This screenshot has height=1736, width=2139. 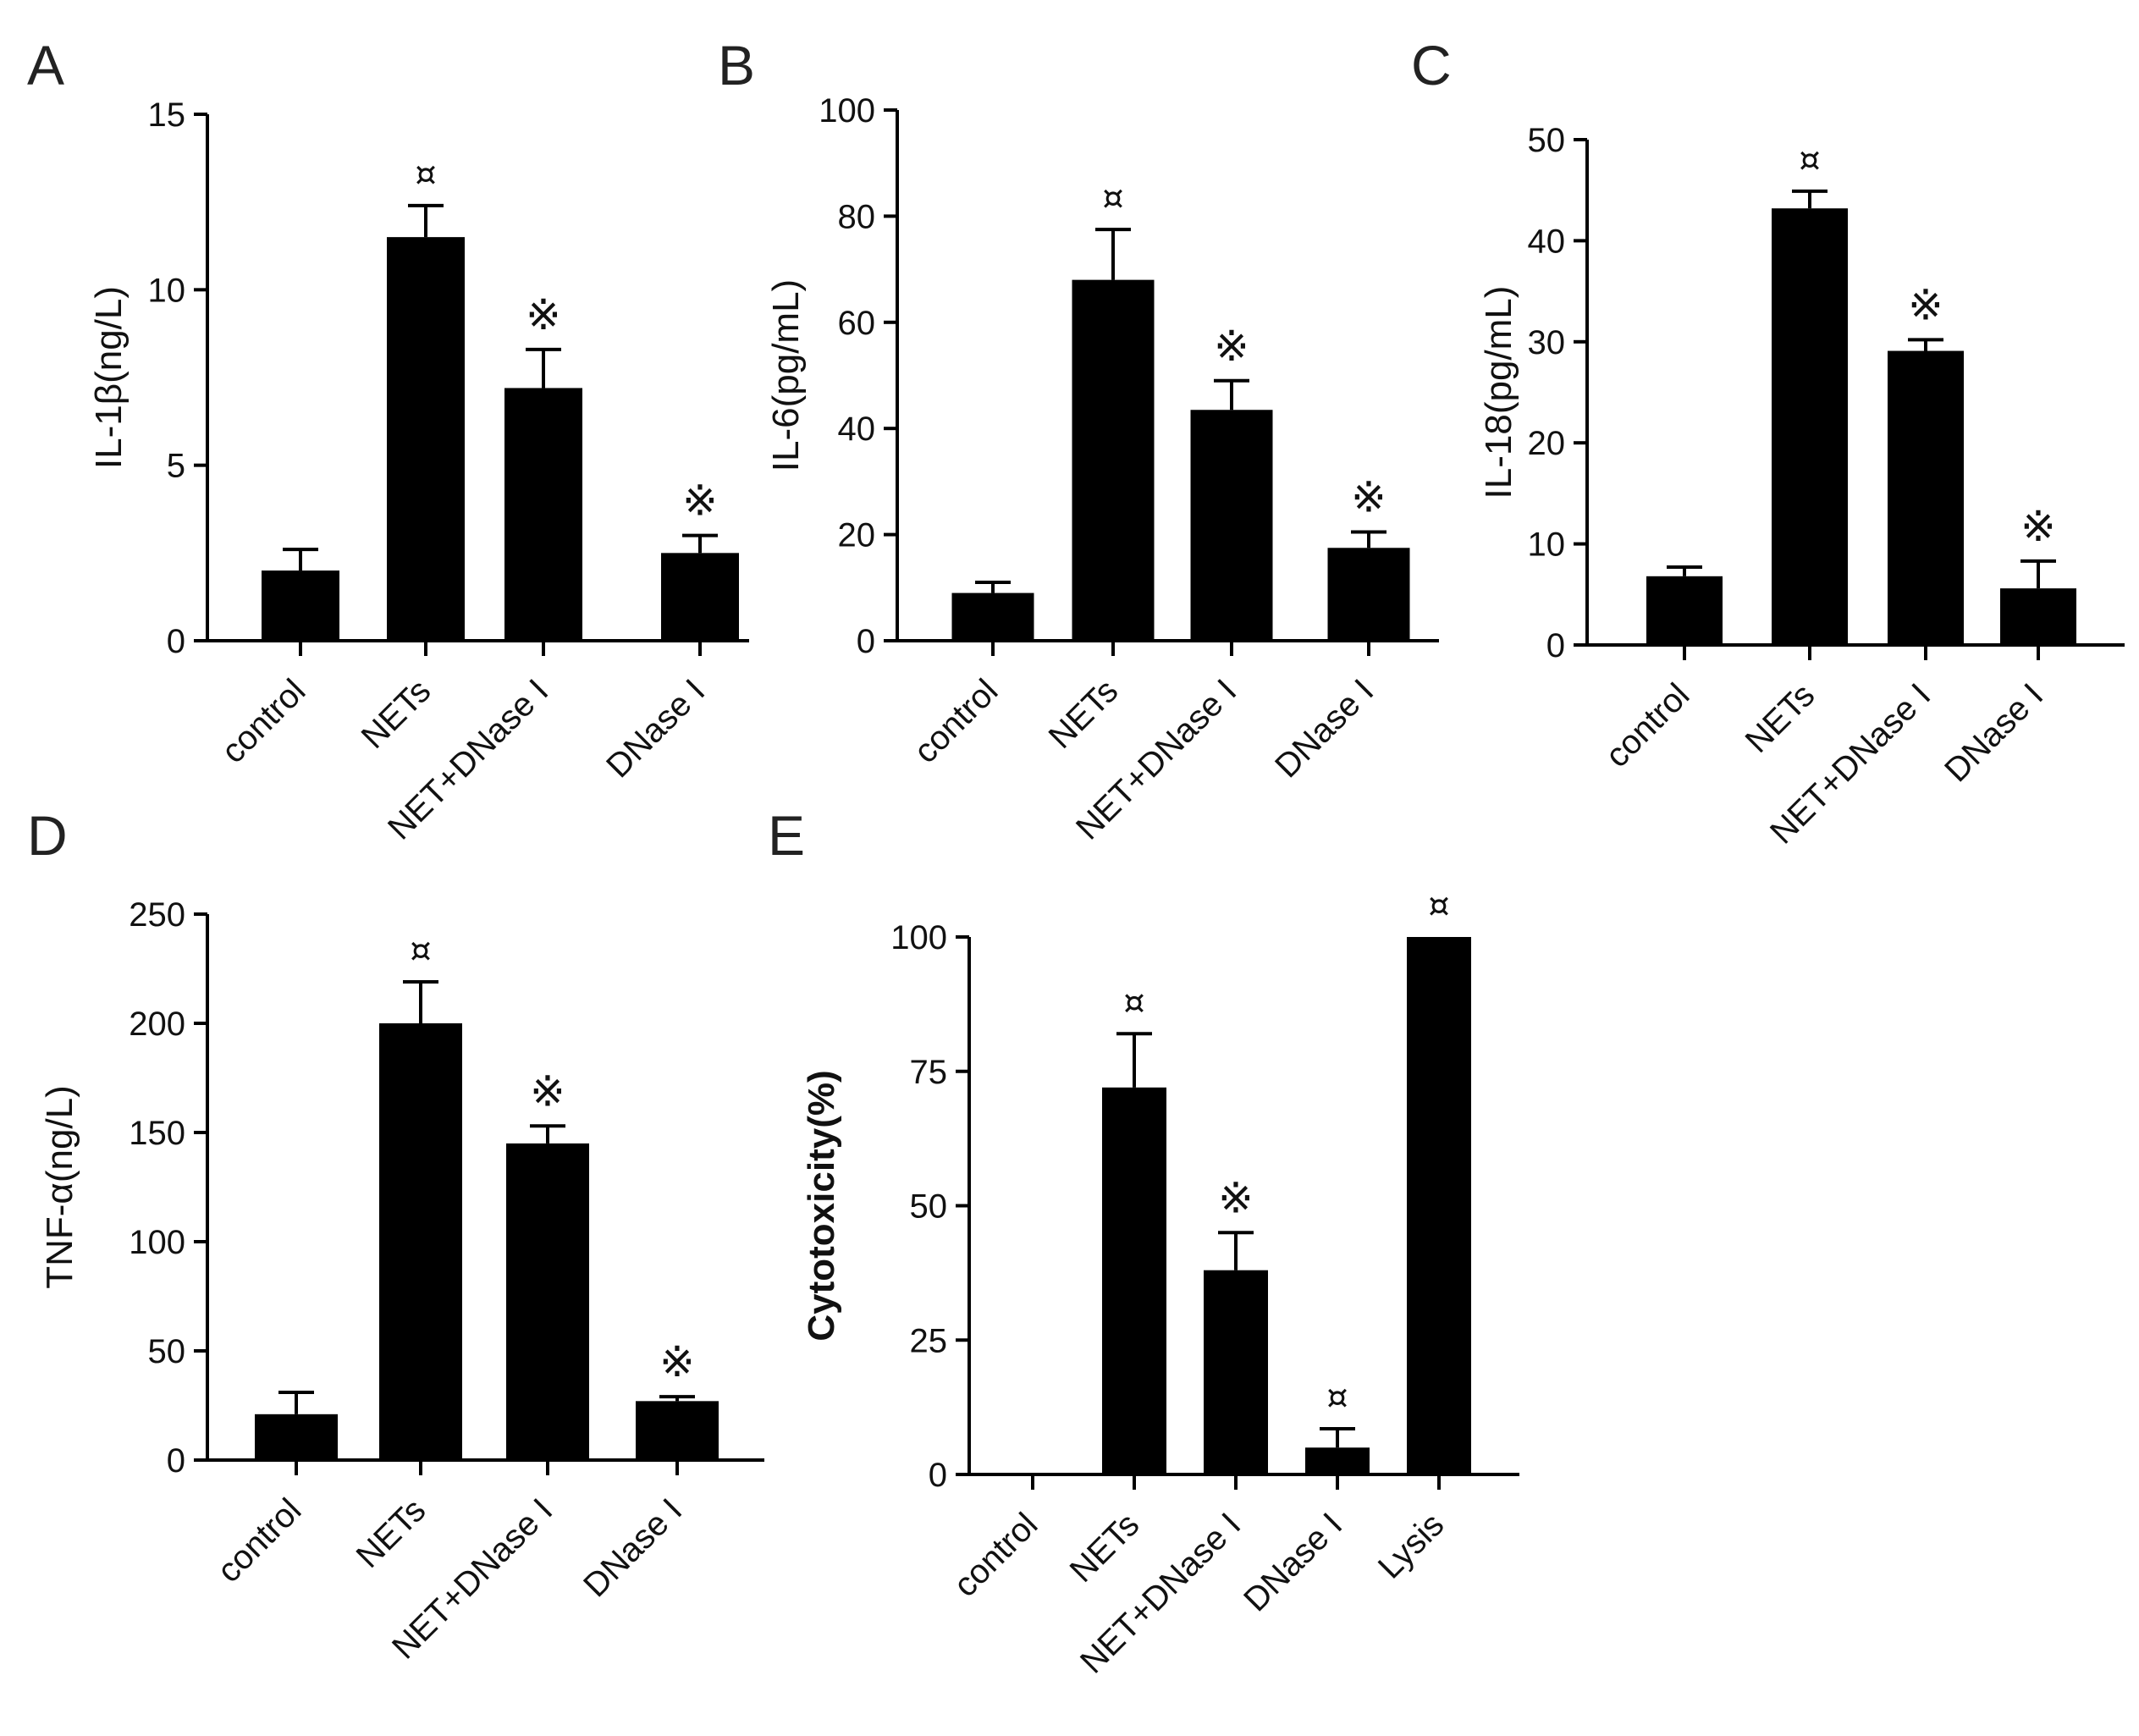 I want to click on category-label-a-1: NETs, so click(x=396, y=714).